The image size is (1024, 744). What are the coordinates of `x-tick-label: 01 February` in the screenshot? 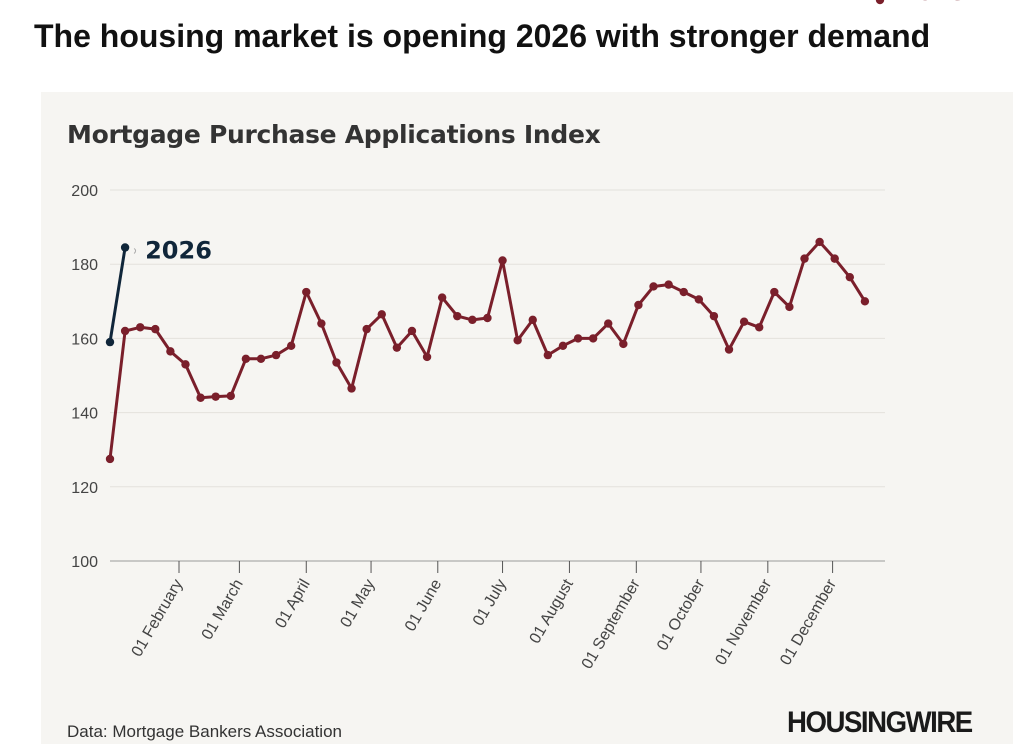 It's located at (158, 618).